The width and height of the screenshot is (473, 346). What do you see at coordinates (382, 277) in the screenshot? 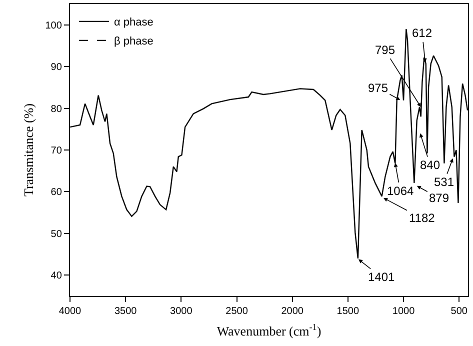
I see `annotation: 1401` at bounding box center [382, 277].